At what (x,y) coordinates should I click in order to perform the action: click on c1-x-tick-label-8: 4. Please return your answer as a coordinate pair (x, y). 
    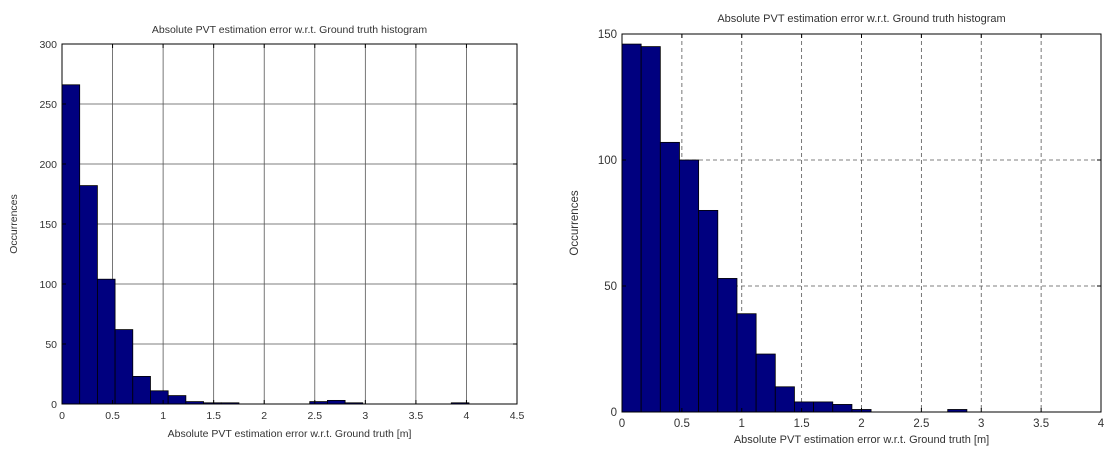
    Looking at the image, I should click on (1101, 424).